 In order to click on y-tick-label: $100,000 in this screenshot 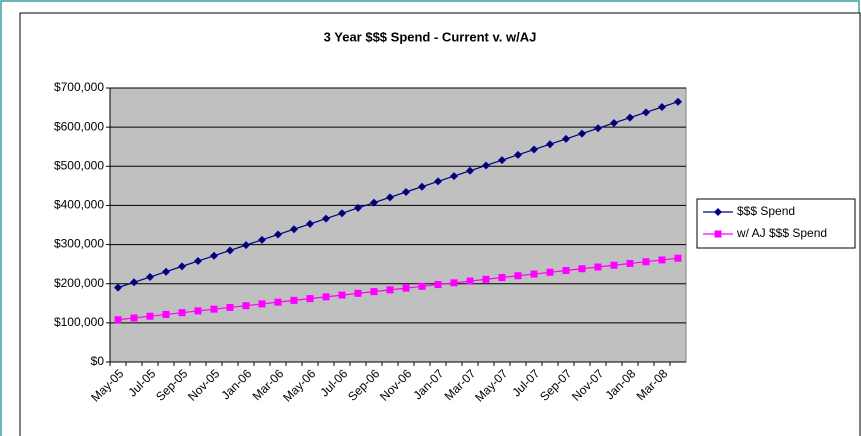, I will do `click(79, 322)`.